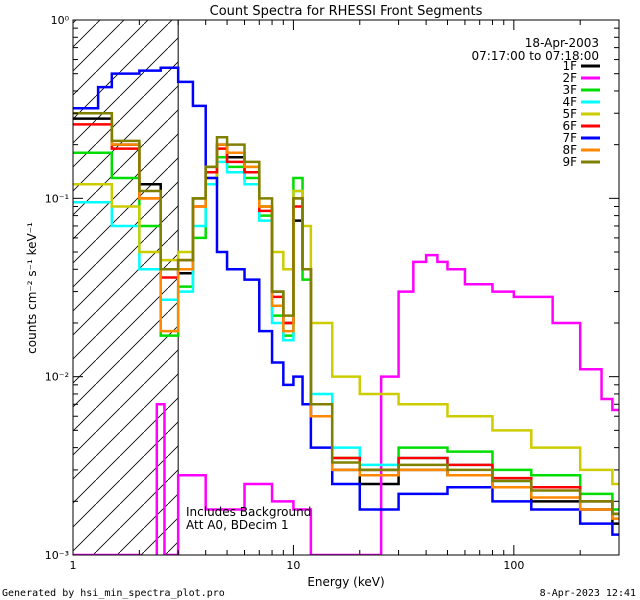  What do you see at coordinates (57, 198) in the screenshot?
I see `y-tick-label: 10⁻¹` at bounding box center [57, 198].